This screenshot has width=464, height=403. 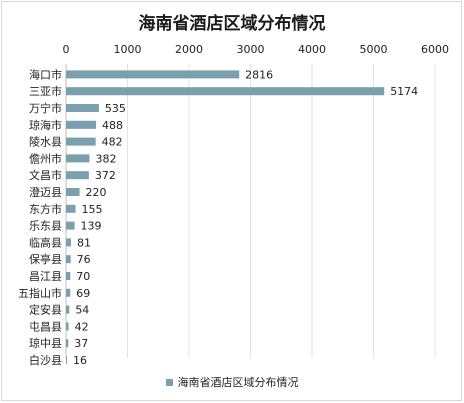 What do you see at coordinates (128, 49) in the screenshot?
I see `x-tick-label: 1000` at bounding box center [128, 49].